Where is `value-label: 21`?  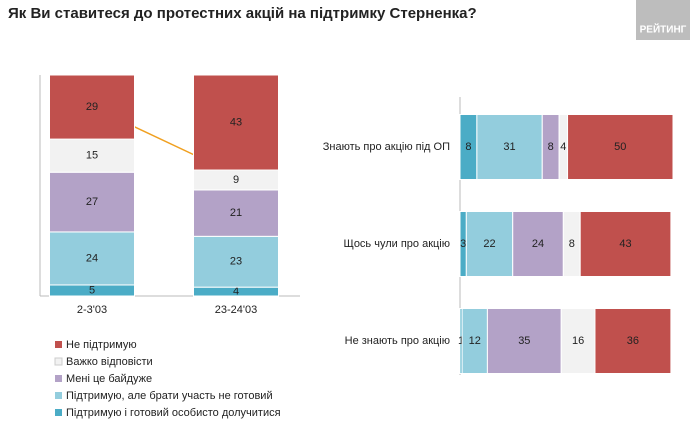 value-label: 21 is located at coordinates (236, 213).